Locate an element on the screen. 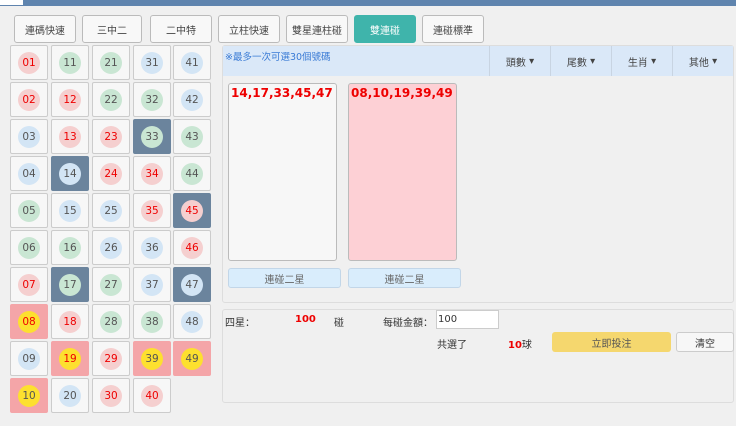  number-cell-01: 01 is located at coordinates (29, 62).